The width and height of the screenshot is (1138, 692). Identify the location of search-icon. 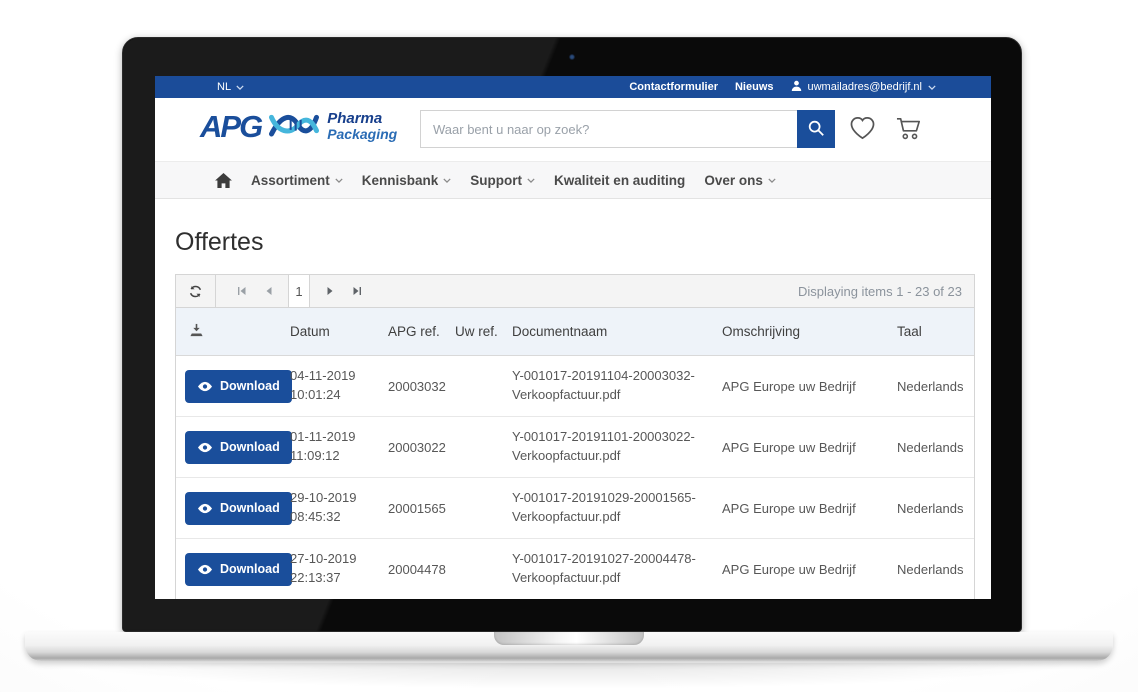
(816, 129).